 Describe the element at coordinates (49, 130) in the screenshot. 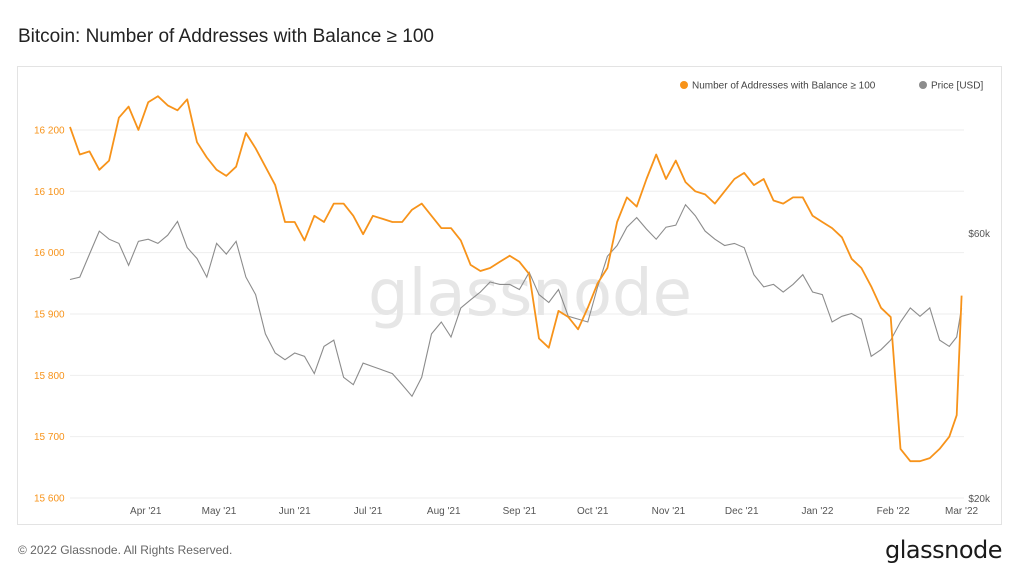

I see `left-tick-label: 16 200` at that location.